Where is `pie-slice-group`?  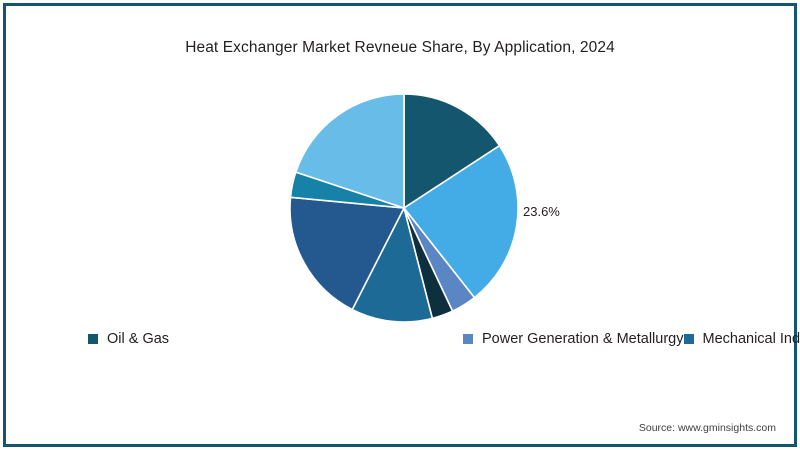
pie-slice-group is located at coordinates (404, 208).